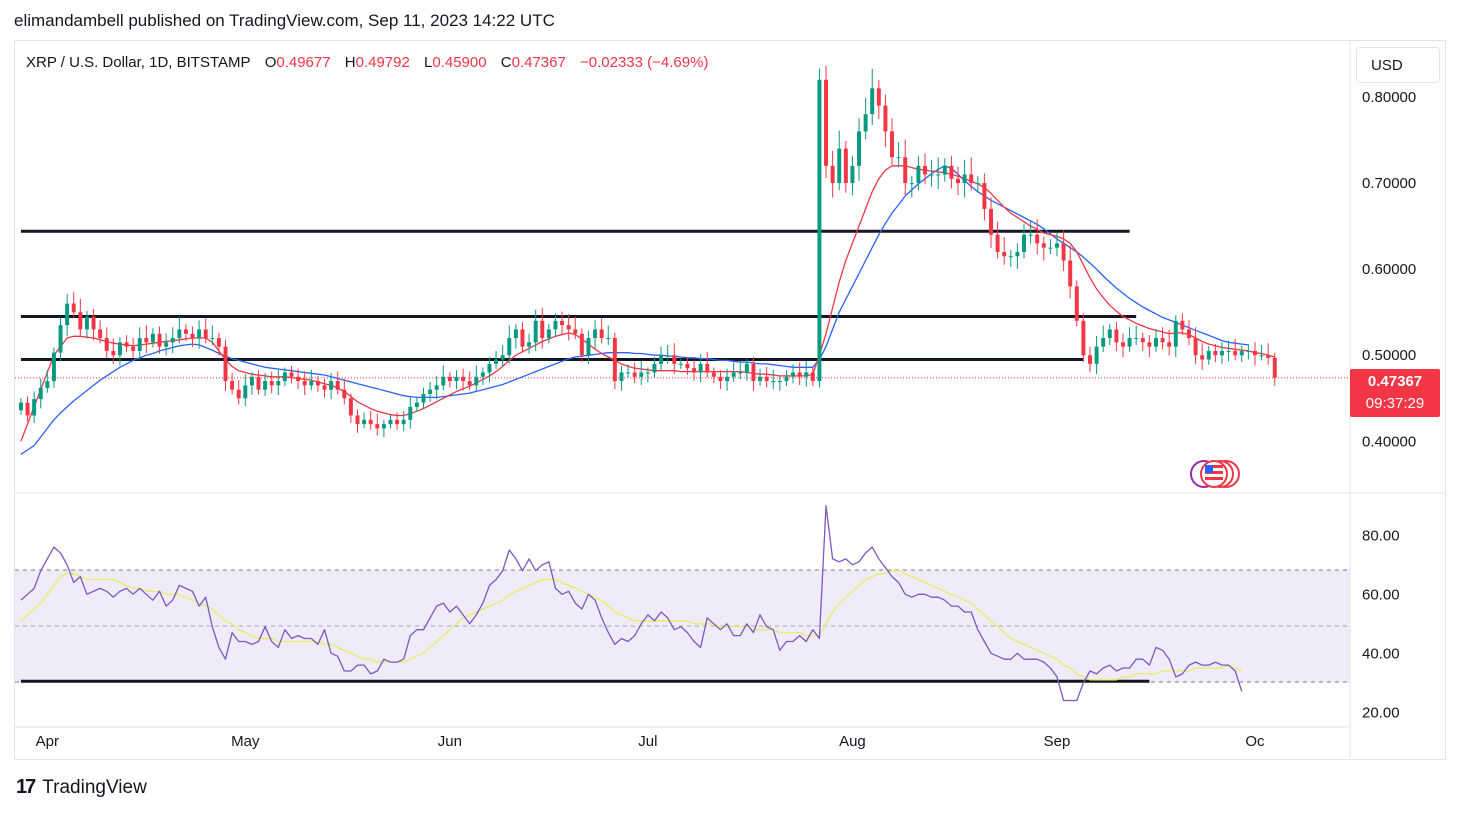  What do you see at coordinates (631, 625) in the screenshot?
I see `rsi-ma-path` at bounding box center [631, 625].